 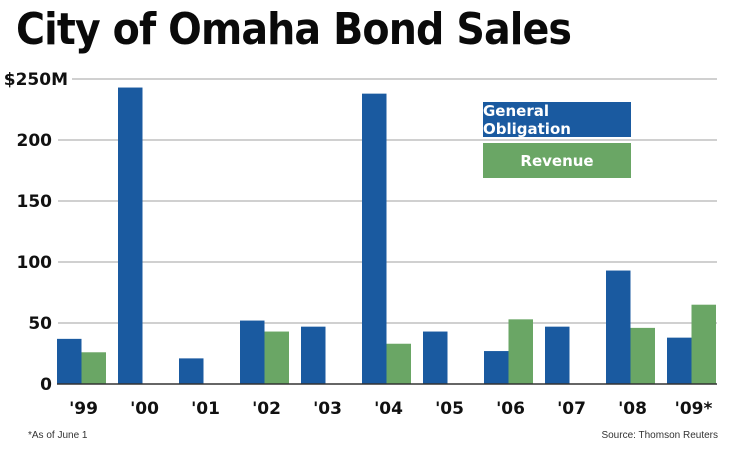 I want to click on chart-title: City of Omaha Bond Sales, so click(x=294, y=29).